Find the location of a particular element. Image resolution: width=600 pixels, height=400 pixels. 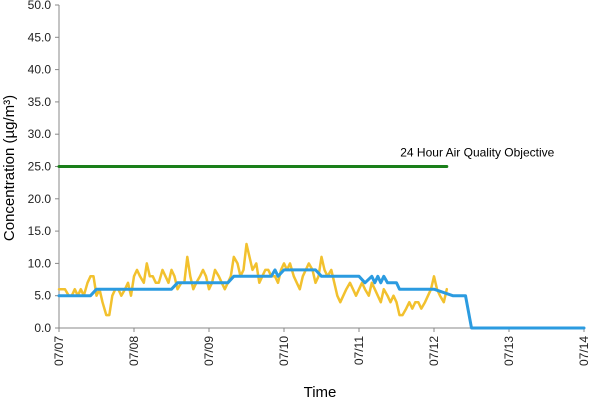

x-tick-label: 07/14 is located at coordinates (584, 351).